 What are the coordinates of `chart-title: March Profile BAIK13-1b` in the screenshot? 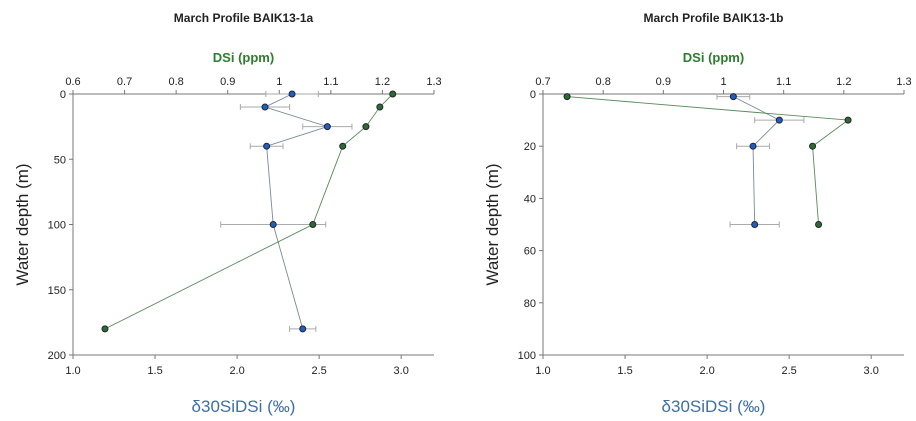 It's located at (713, 18).